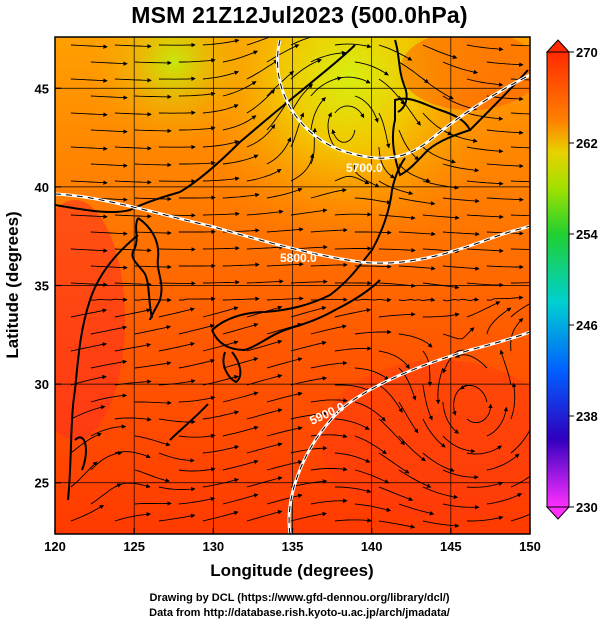  What do you see at coordinates (558, 46) in the screenshot?
I see `colorbar-max-arrow` at bounding box center [558, 46].